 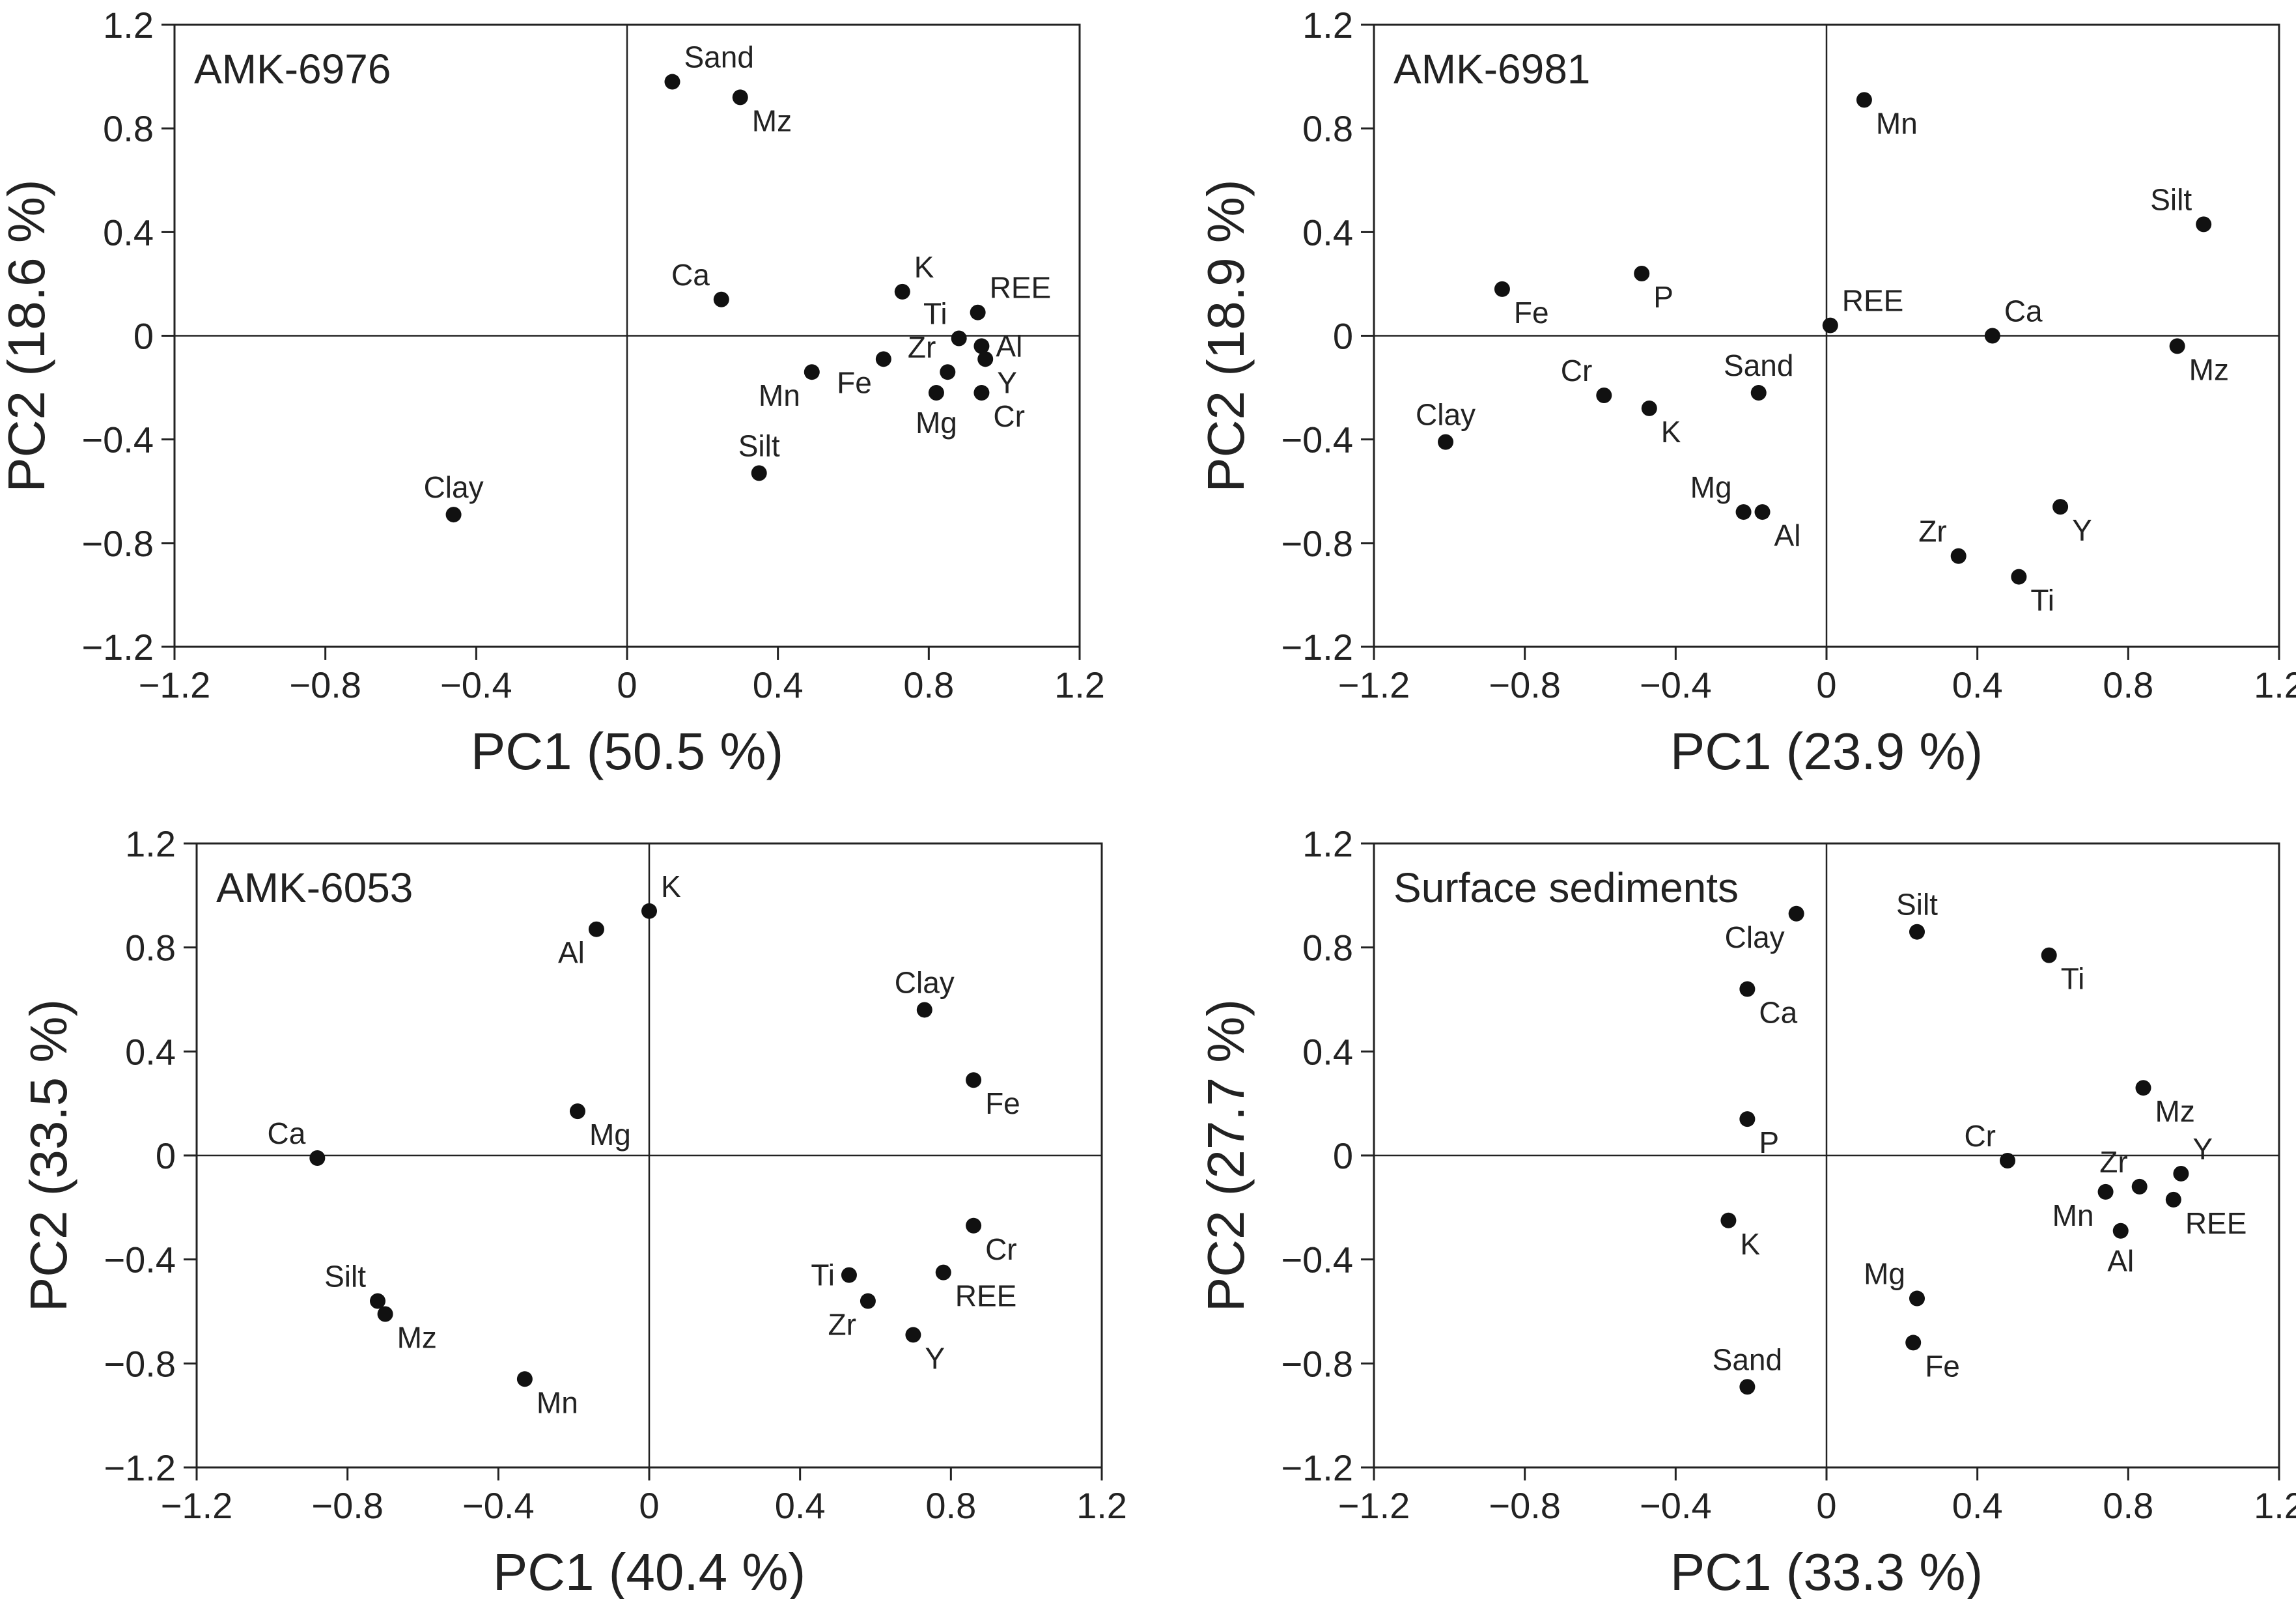 I want to click on point-label: P, so click(x=1663, y=297).